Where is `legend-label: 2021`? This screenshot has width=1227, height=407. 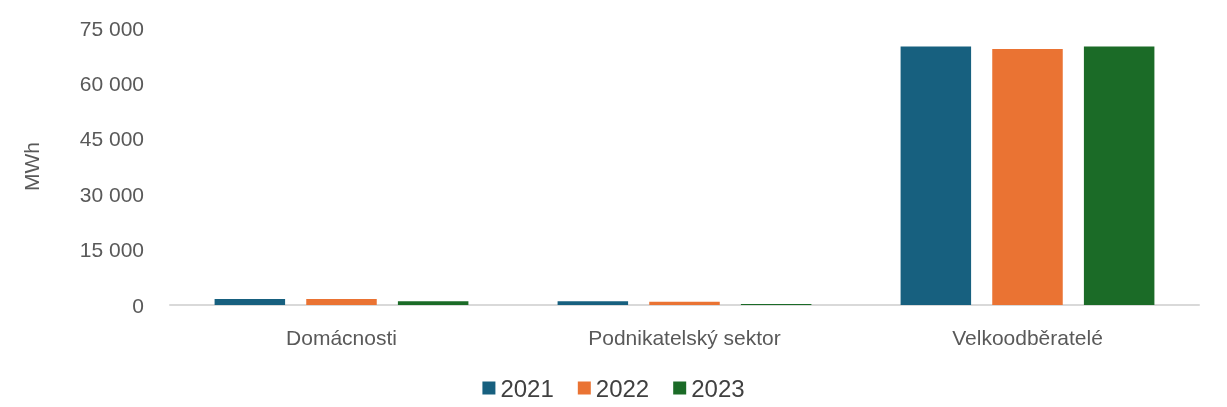 legend-label: 2021 is located at coordinates (527, 388).